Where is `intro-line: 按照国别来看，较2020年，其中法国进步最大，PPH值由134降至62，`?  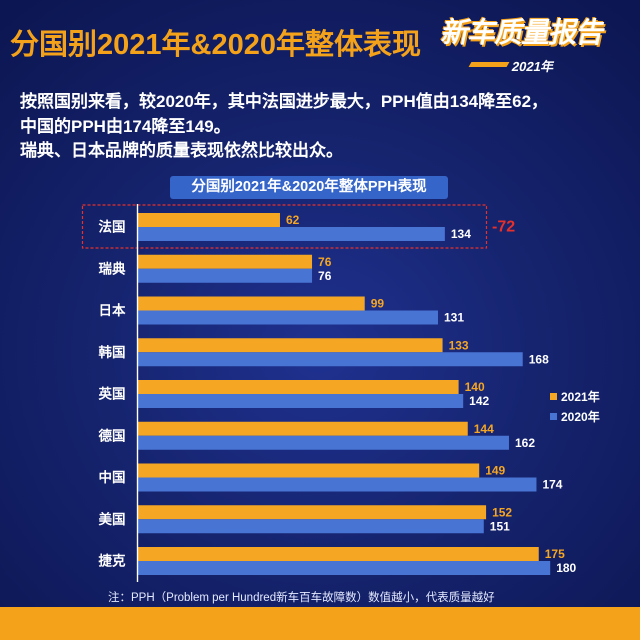 intro-line: 按照国别来看，较2020年，其中法国进步最大，PPH值由134降至62， is located at coordinates (284, 101).